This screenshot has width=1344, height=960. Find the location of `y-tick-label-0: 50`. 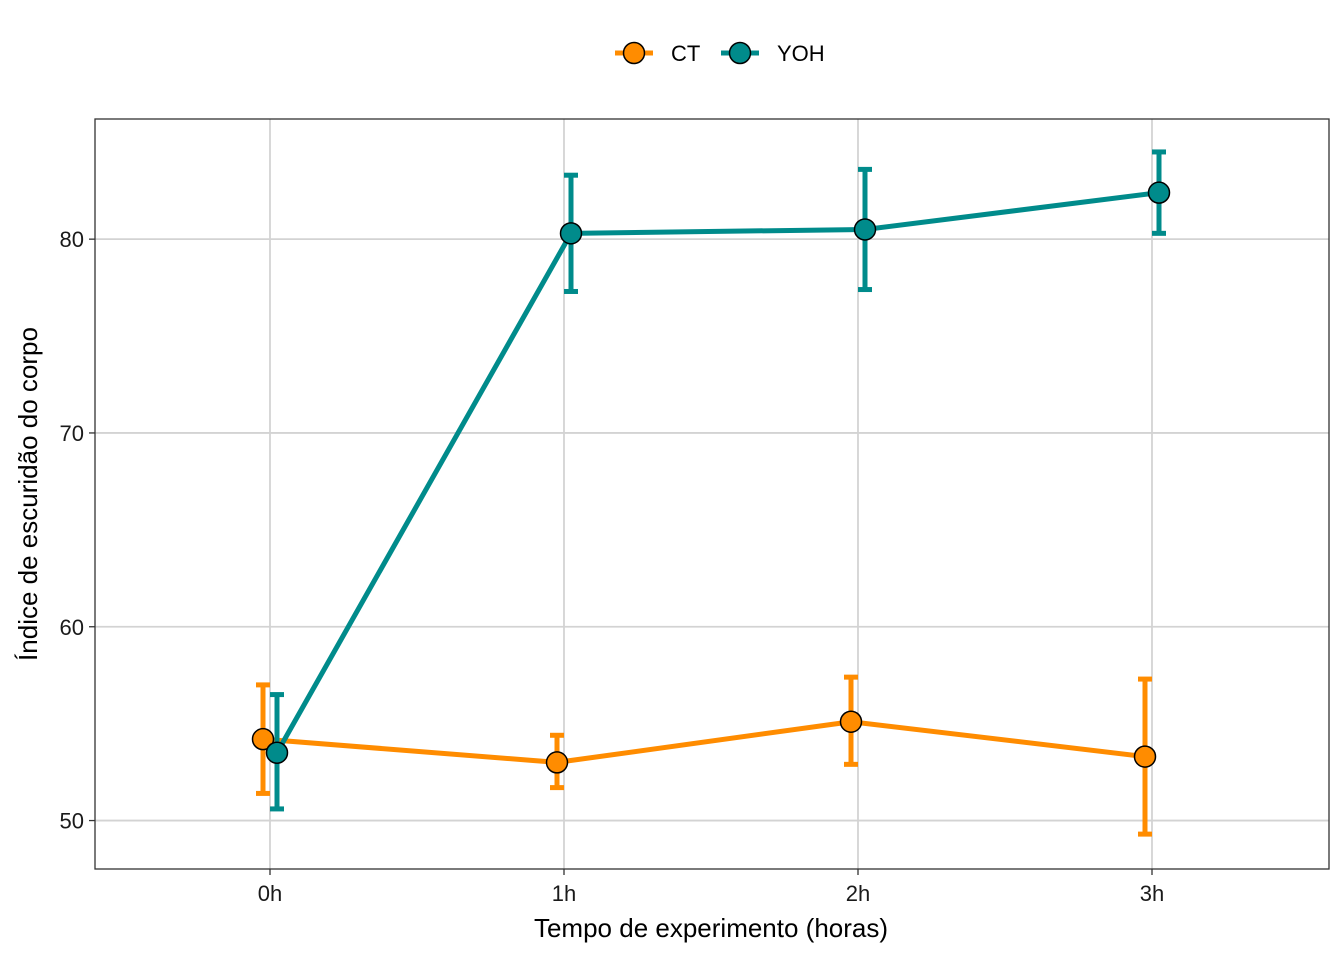

y-tick-label-0: 50 is located at coordinates (72, 821).